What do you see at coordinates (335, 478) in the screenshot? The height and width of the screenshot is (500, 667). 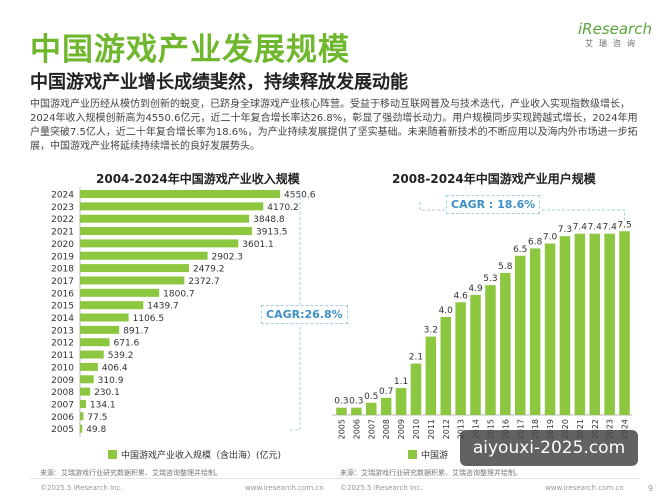 I see `footer-divider` at bounding box center [335, 478].